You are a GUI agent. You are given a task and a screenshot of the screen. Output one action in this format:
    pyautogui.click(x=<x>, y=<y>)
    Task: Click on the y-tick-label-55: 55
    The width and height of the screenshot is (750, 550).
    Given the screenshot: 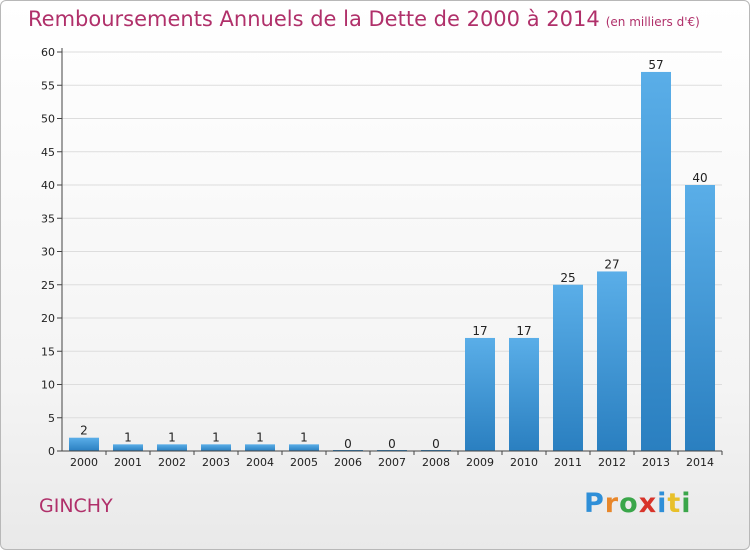 What is the action you would take?
    pyautogui.click(x=48, y=85)
    